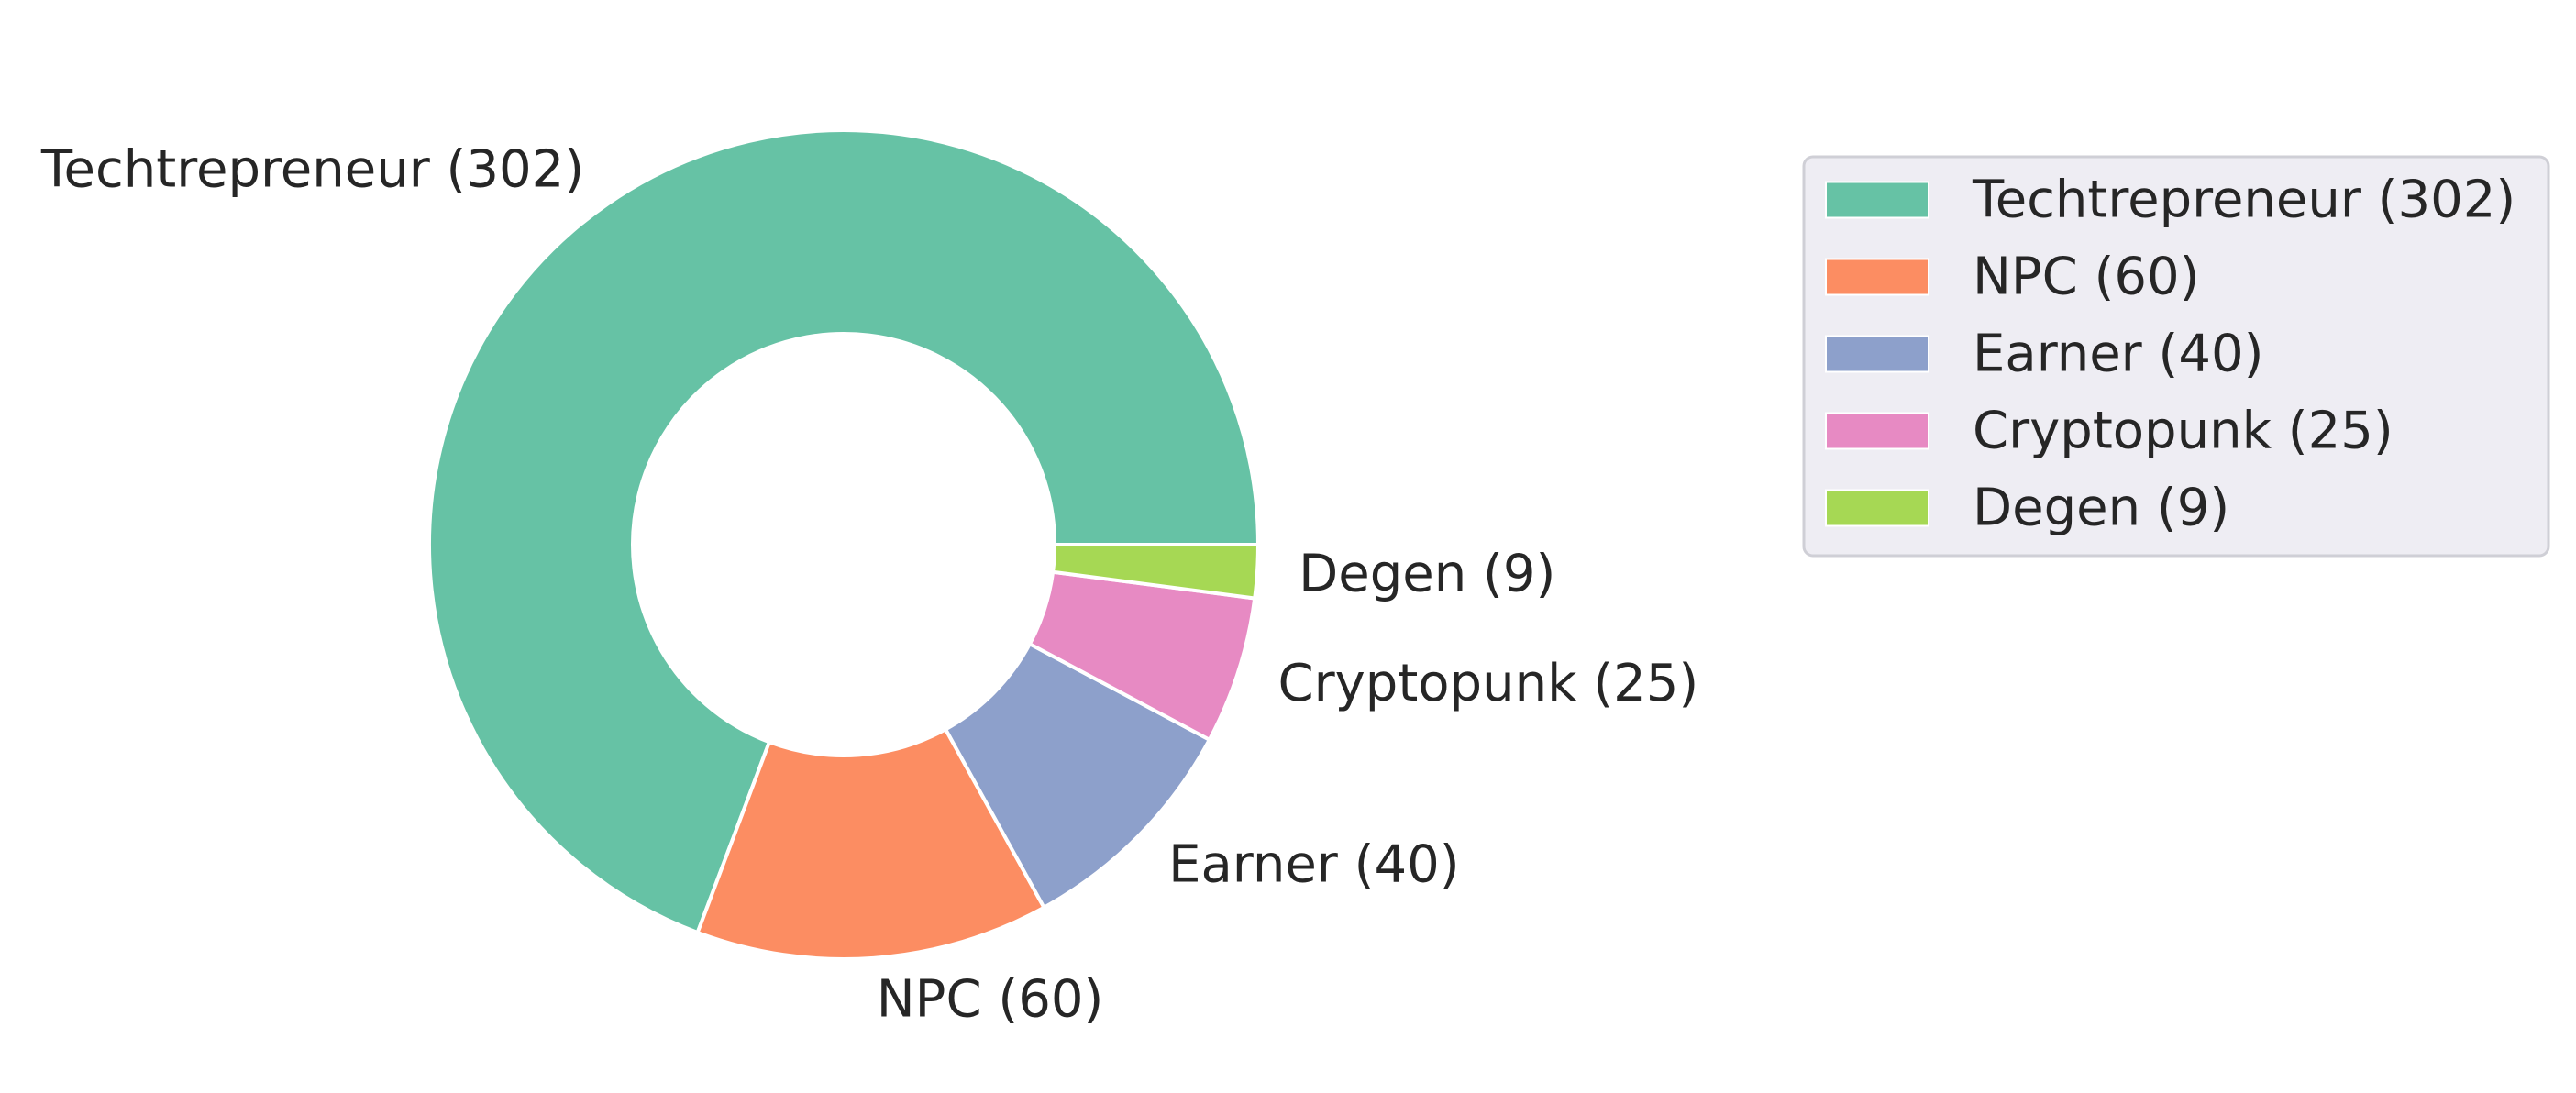  Describe the element at coordinates (2118, 354) in the screenshot. I see `legend-label-earner: Earner (40)` at that location.